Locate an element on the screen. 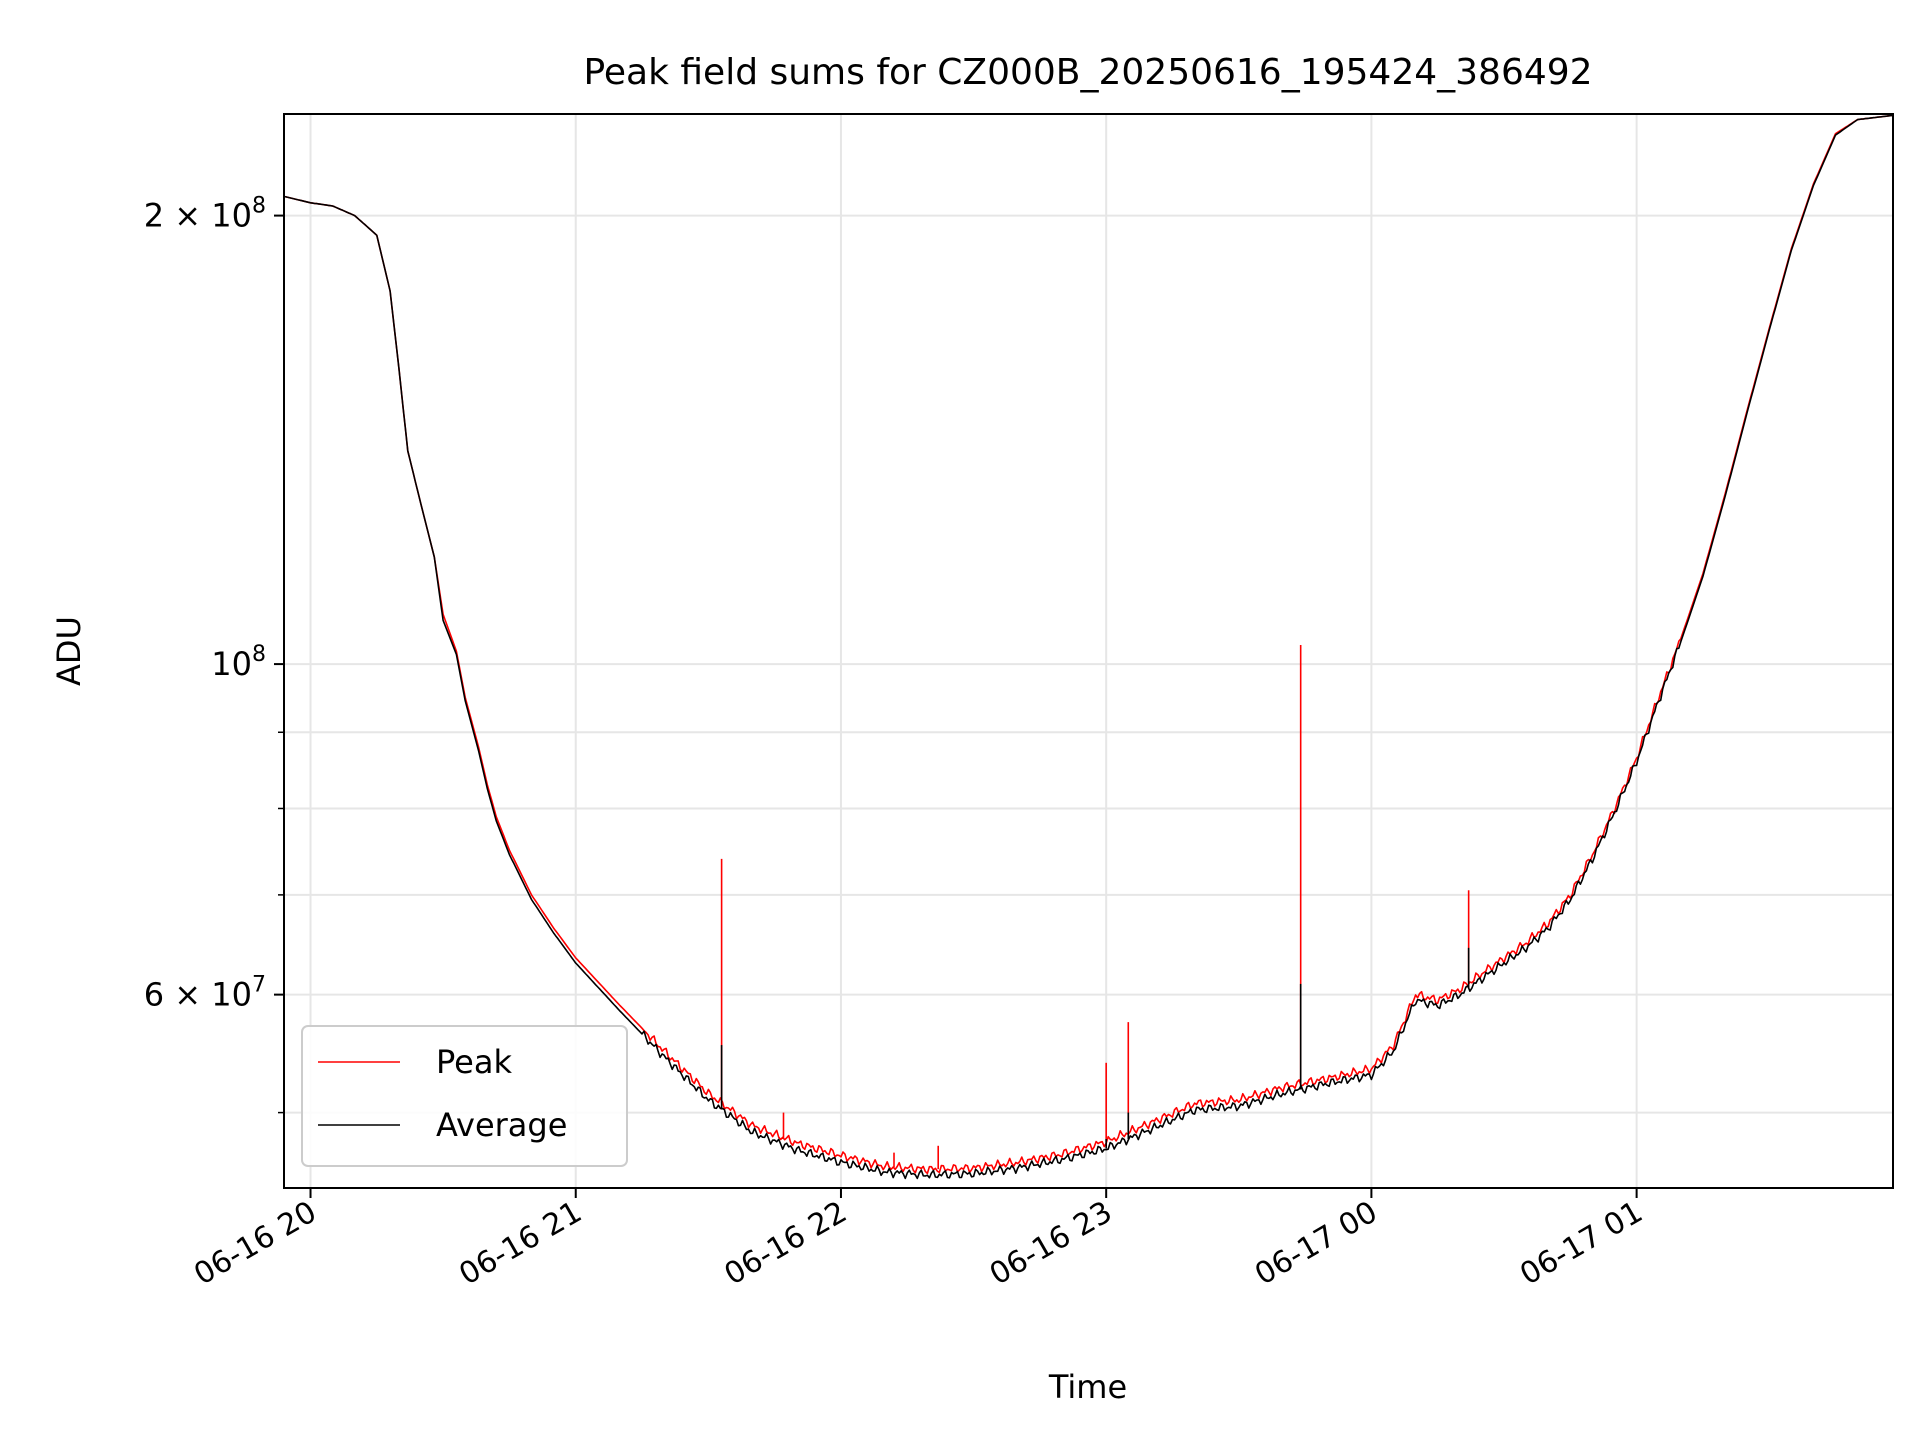 This screenshot has height=1440, width=1920. y-tick-label-base: 2 × 10 is located at coordinates (198, 216).